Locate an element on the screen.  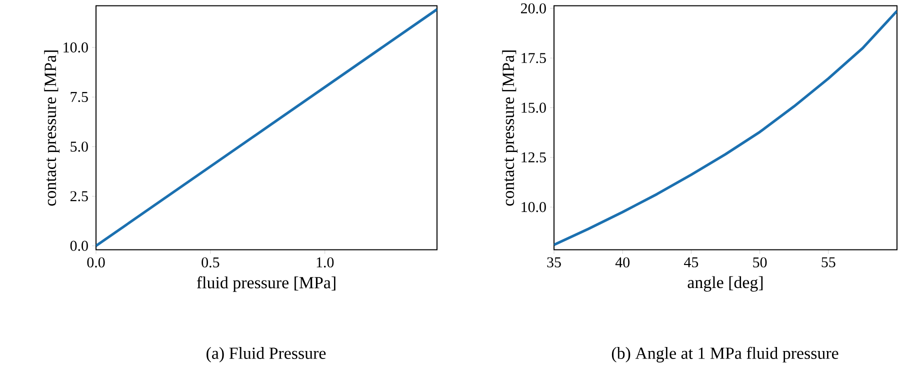
x-tick-label: 1.0 is located at coordinates (325, 262).